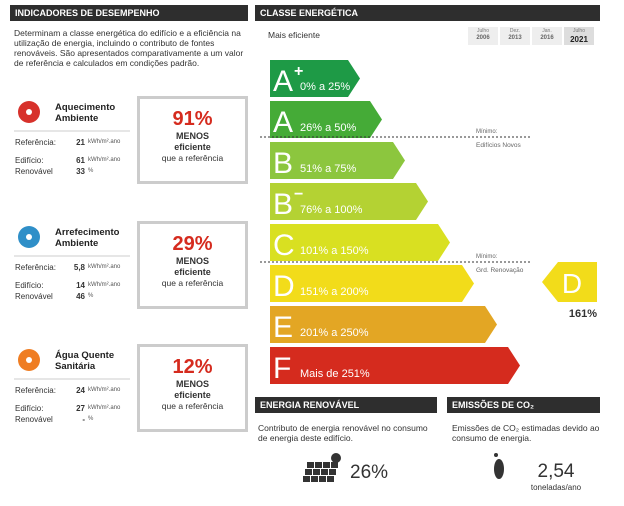 This screenshot has width=624, height=506. Describe the element at coordinates (547, 31) in the screenshot. I see `date-label: Jan.` at that location.